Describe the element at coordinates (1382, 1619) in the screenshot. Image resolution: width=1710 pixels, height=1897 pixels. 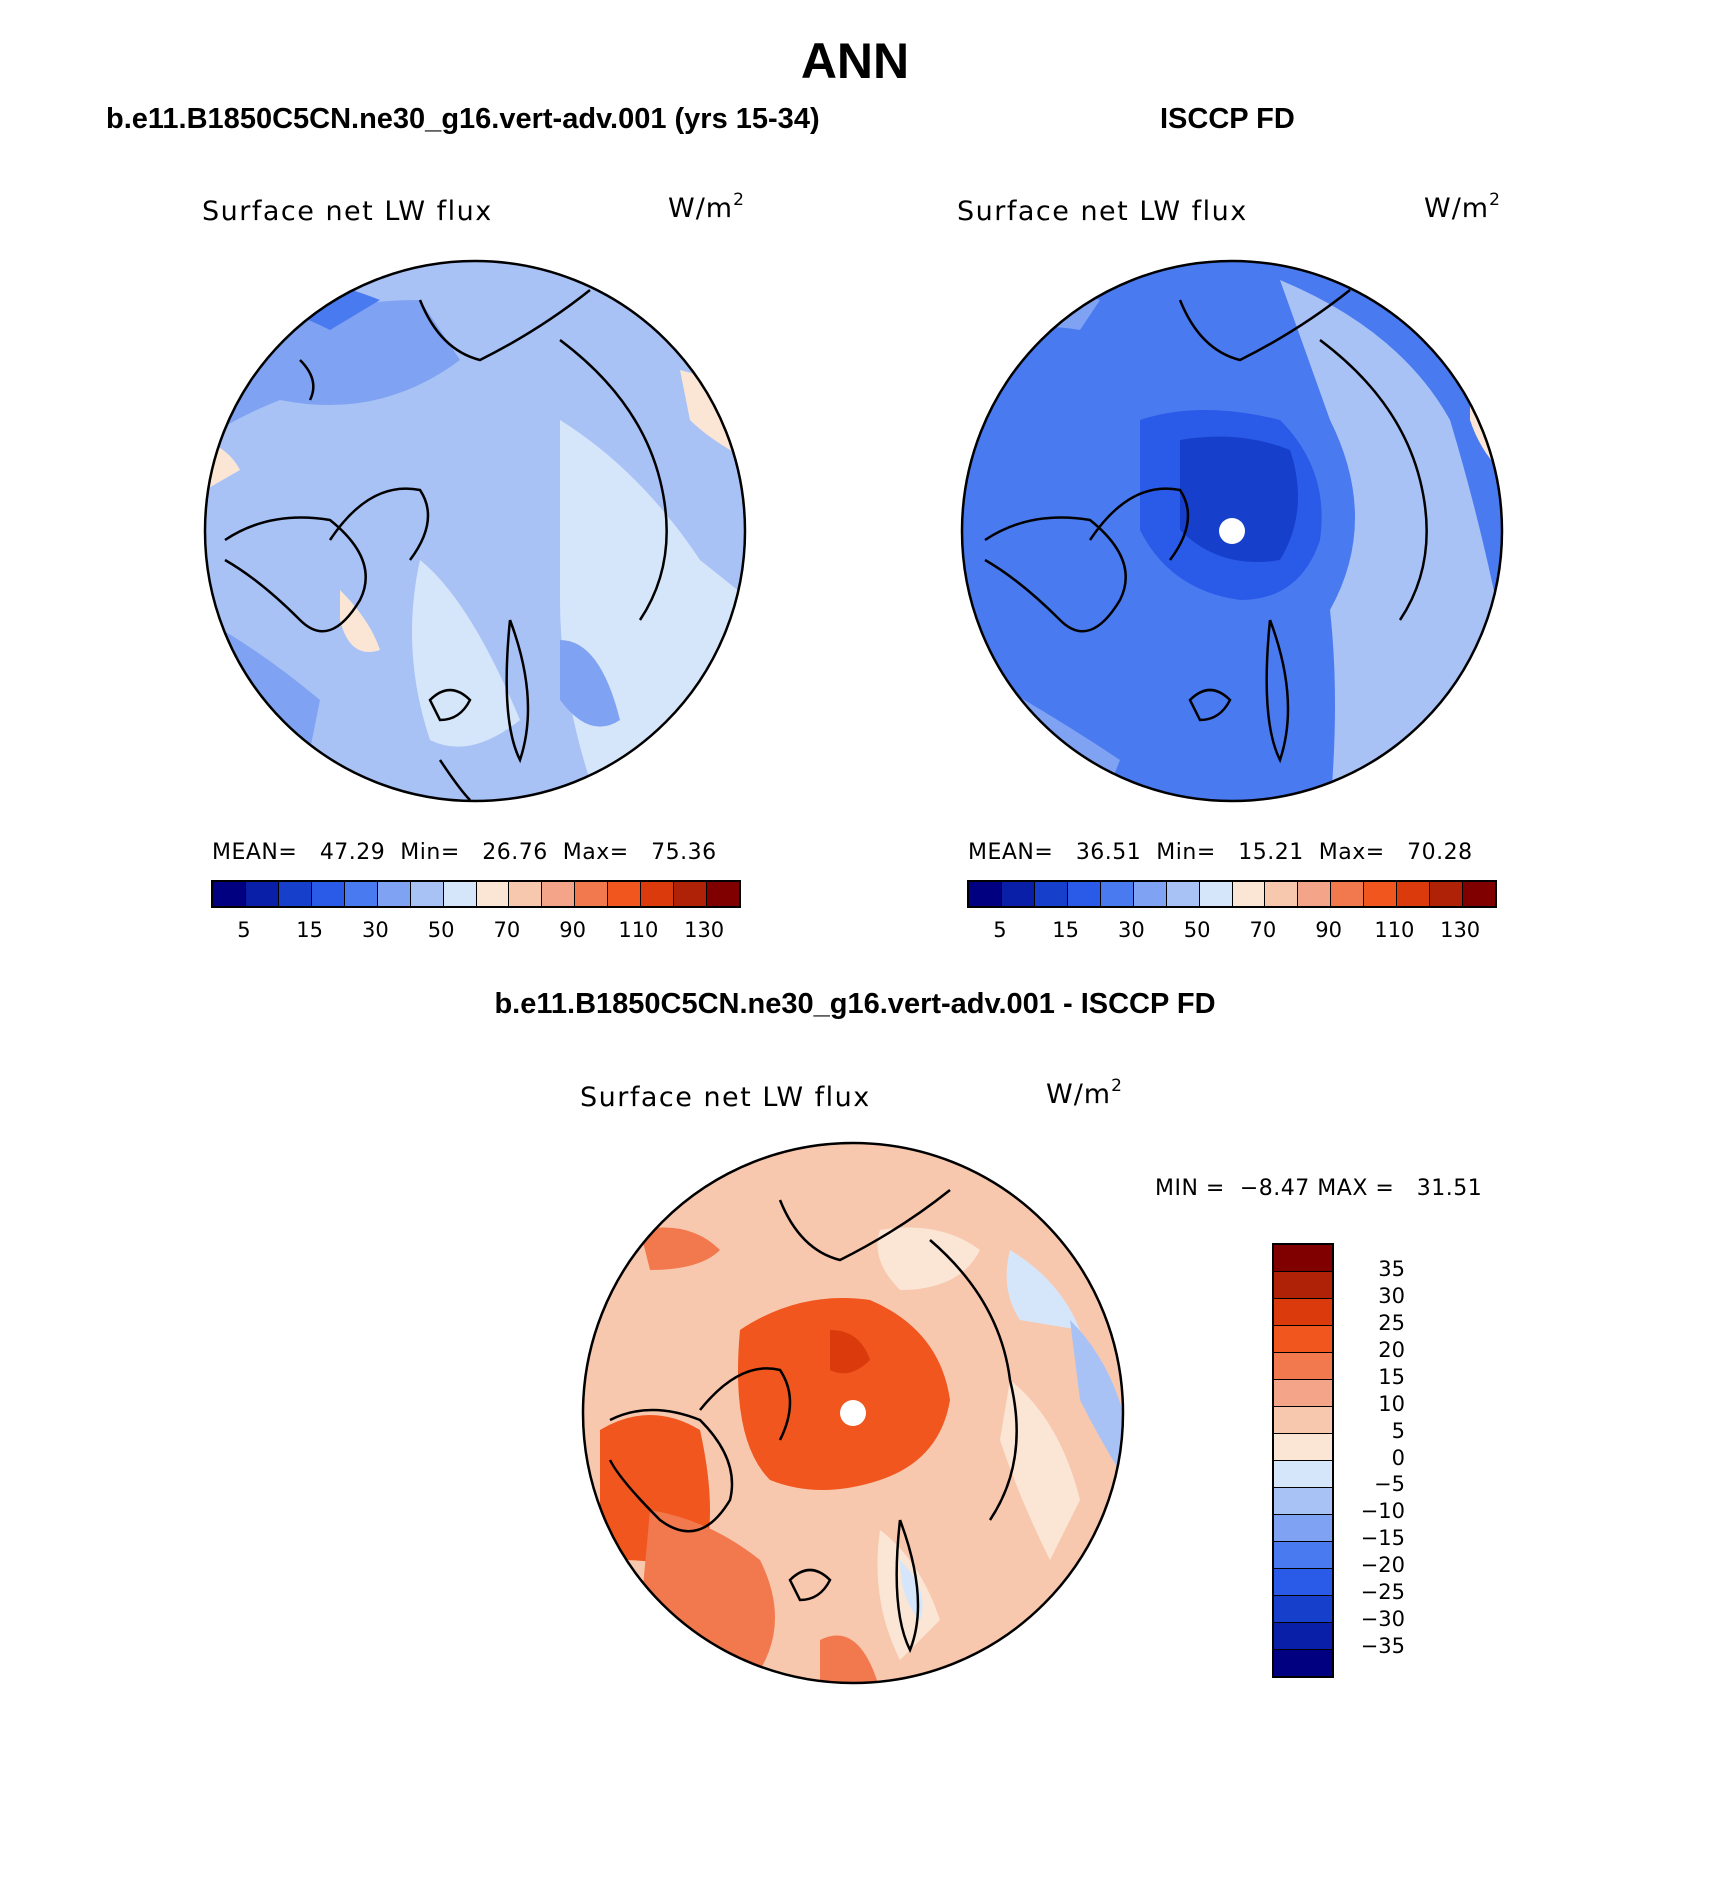
I see `colorbar-tick-label: −30` at that location.